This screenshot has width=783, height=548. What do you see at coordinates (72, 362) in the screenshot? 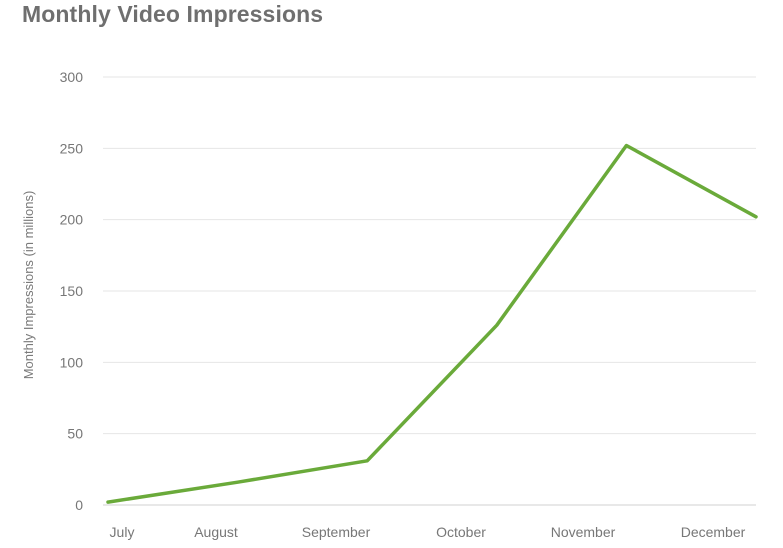
I see `y-tick-label: 100` at bounding box center [72, 362].